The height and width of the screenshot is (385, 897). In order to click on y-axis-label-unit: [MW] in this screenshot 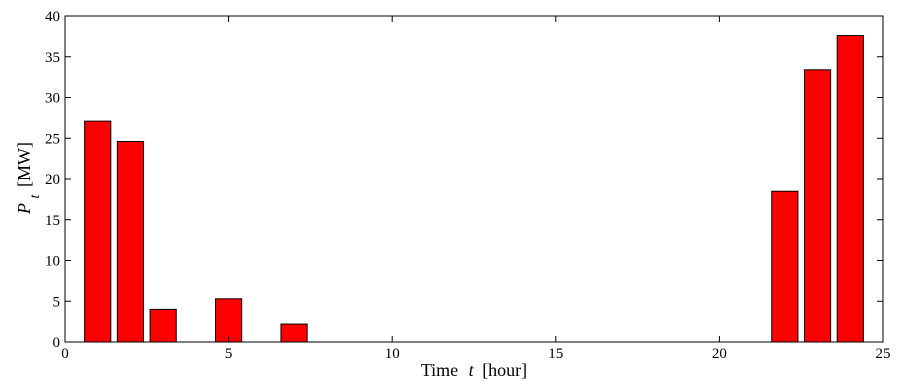, I will do `click(24, 164)`.